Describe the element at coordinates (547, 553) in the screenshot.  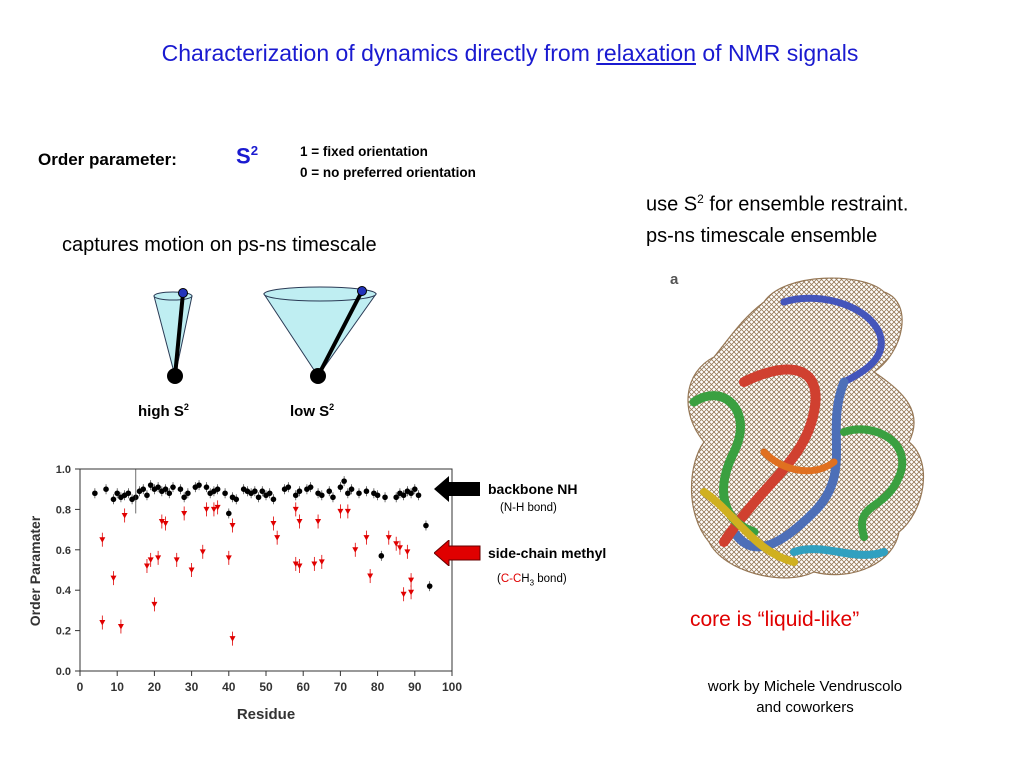
I see `methyl-label: side-chain methyl` at that location.